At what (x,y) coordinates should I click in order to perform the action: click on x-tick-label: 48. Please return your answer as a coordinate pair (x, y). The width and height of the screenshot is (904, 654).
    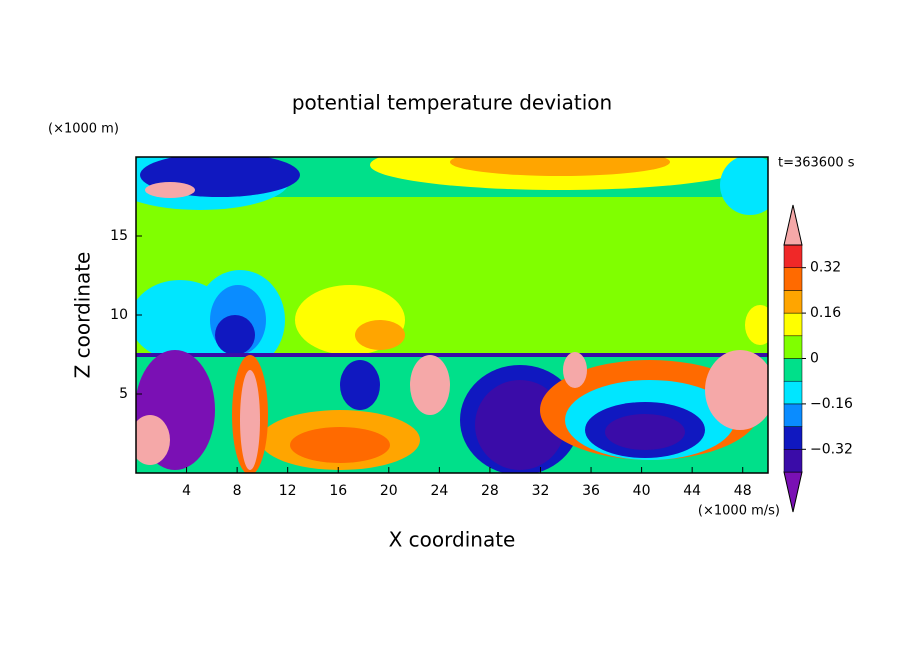
    Looking at the image, I should click on (743, 491).